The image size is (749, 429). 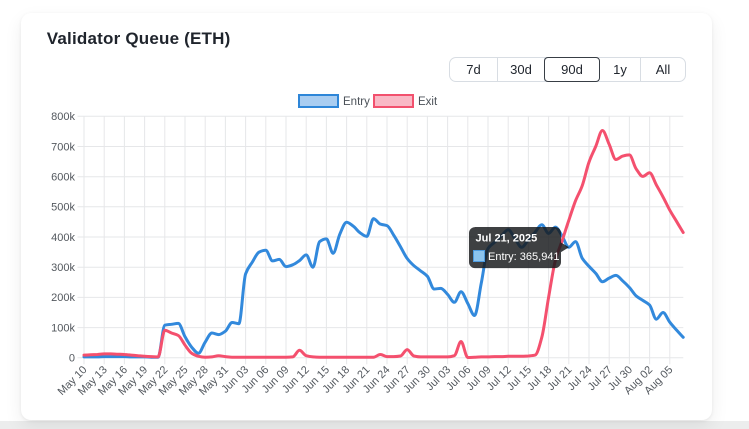 I want to click on svg-text: Exit, so click(x=428, y=102).